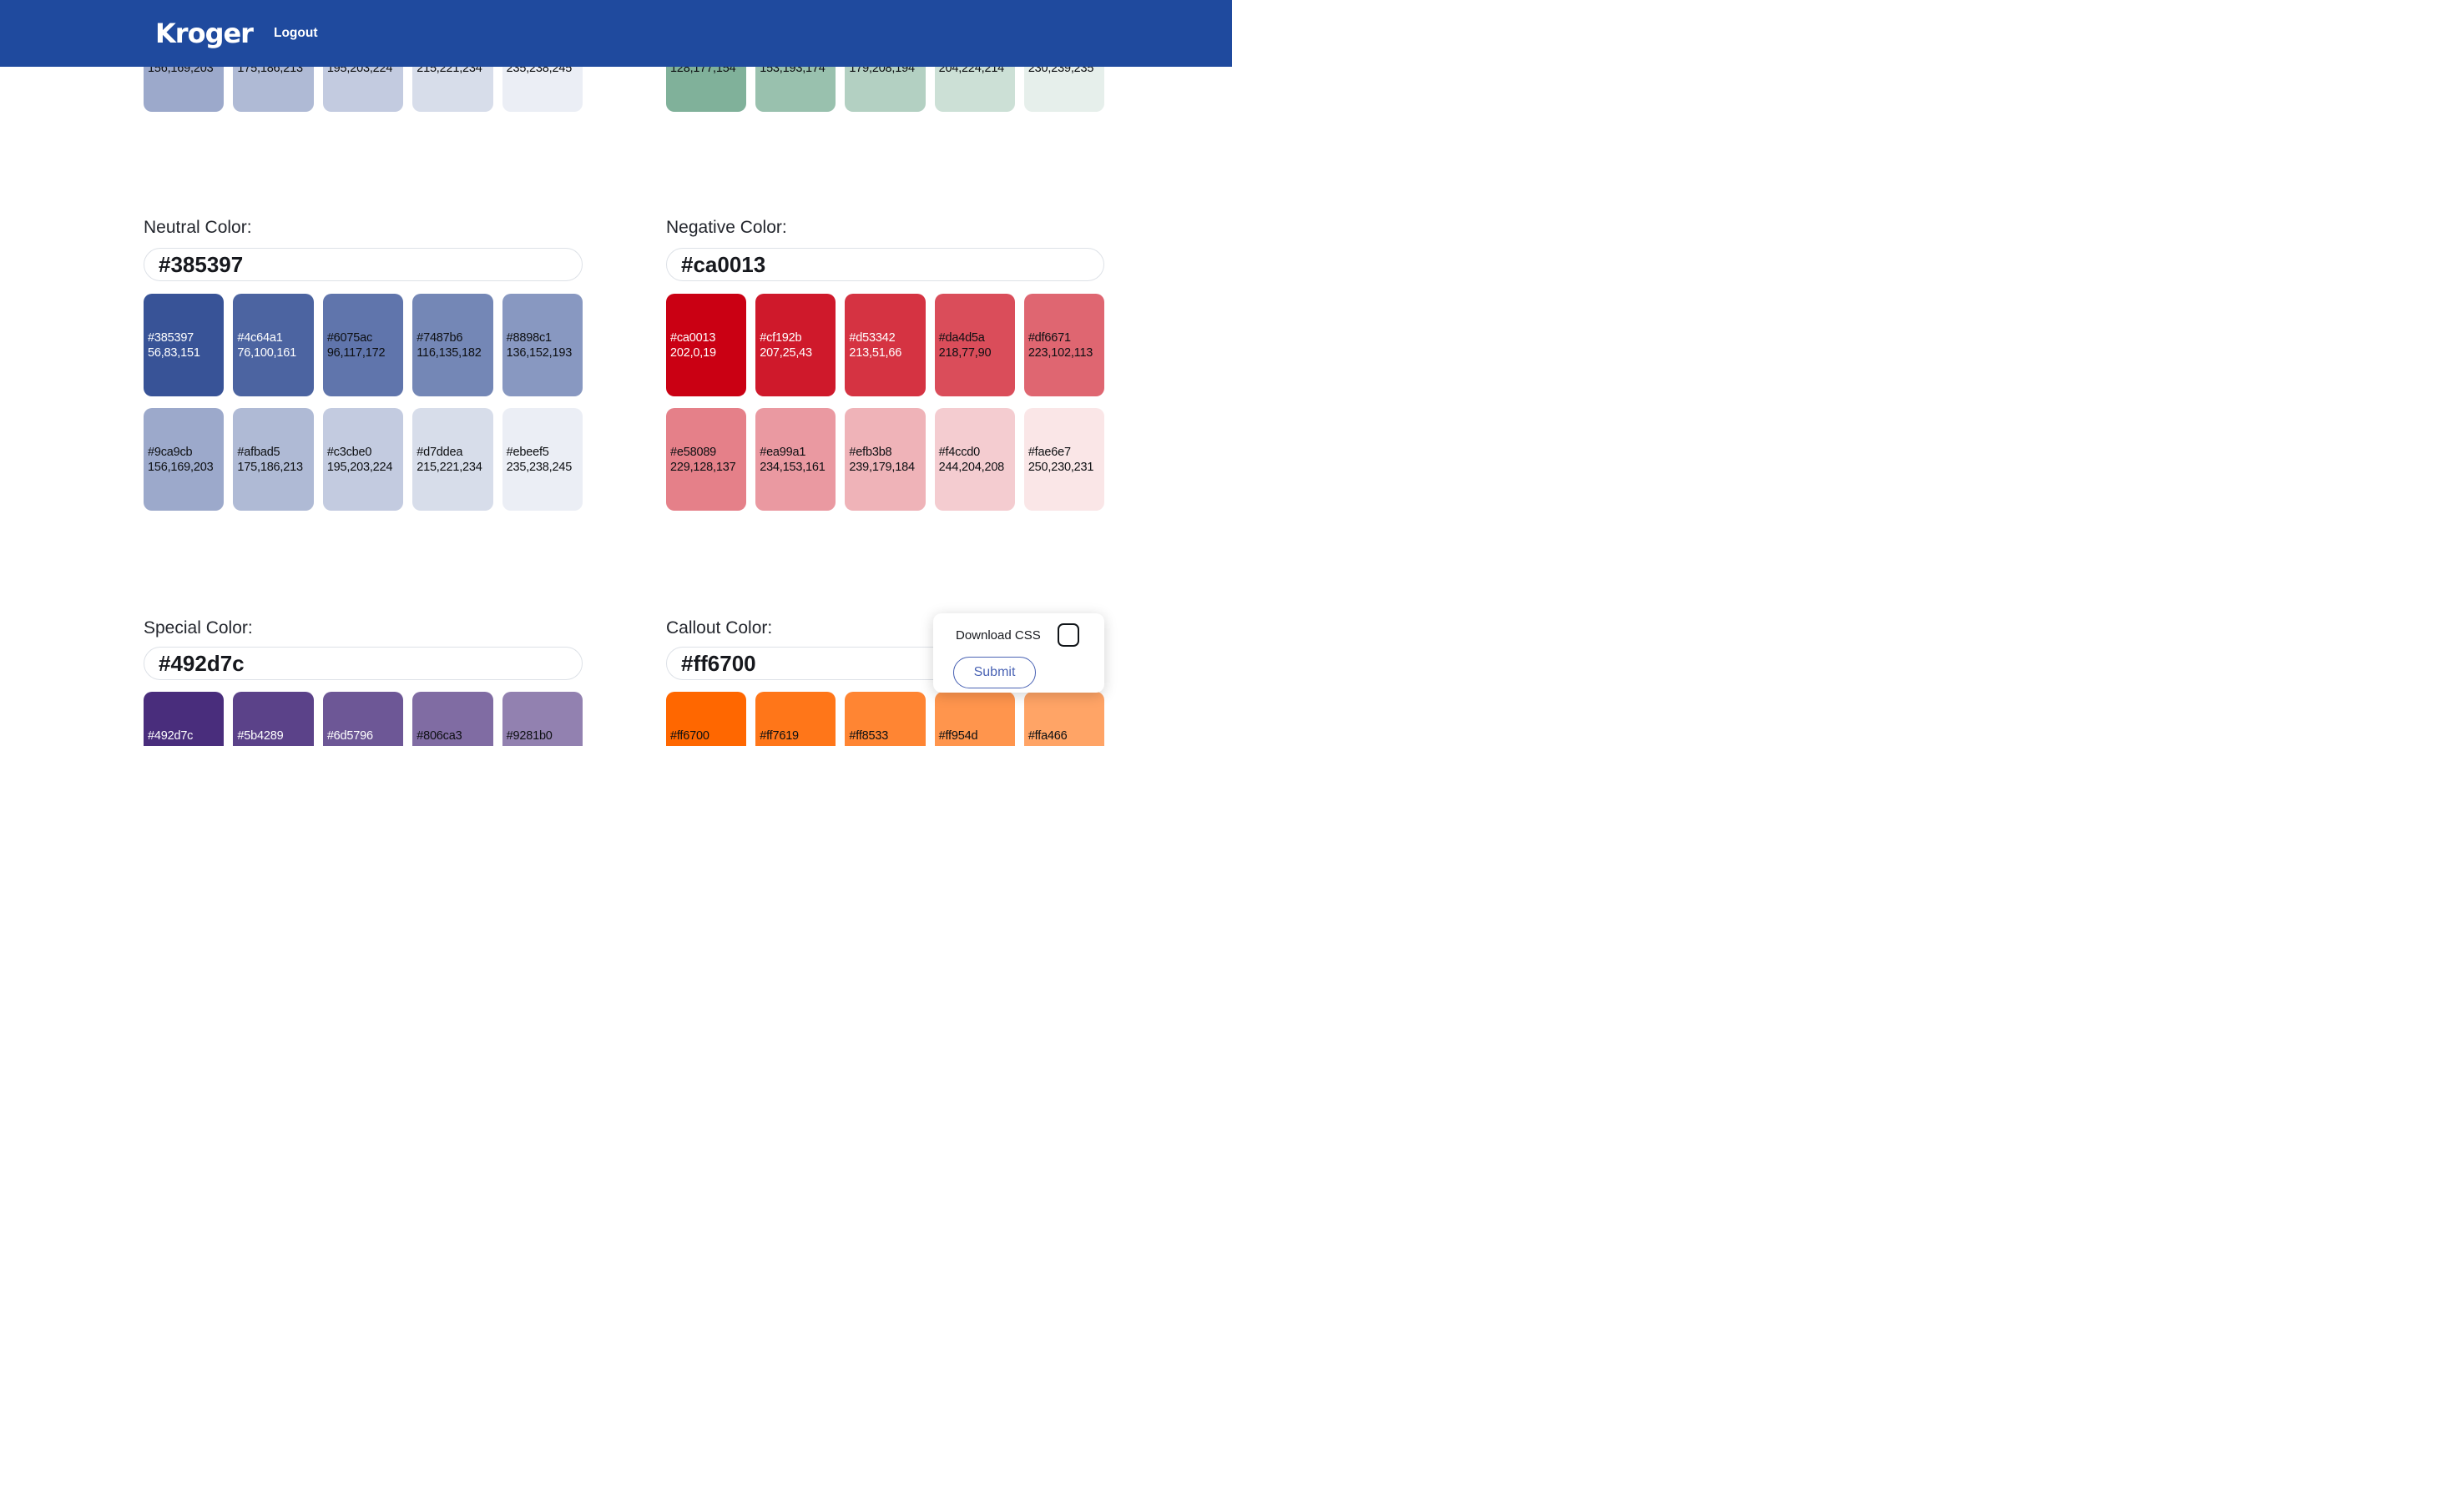  Describe the element at coordinates (1060, 352) in the screenshot. I see `swatch-rgb-label: 223,102,113` at that location.